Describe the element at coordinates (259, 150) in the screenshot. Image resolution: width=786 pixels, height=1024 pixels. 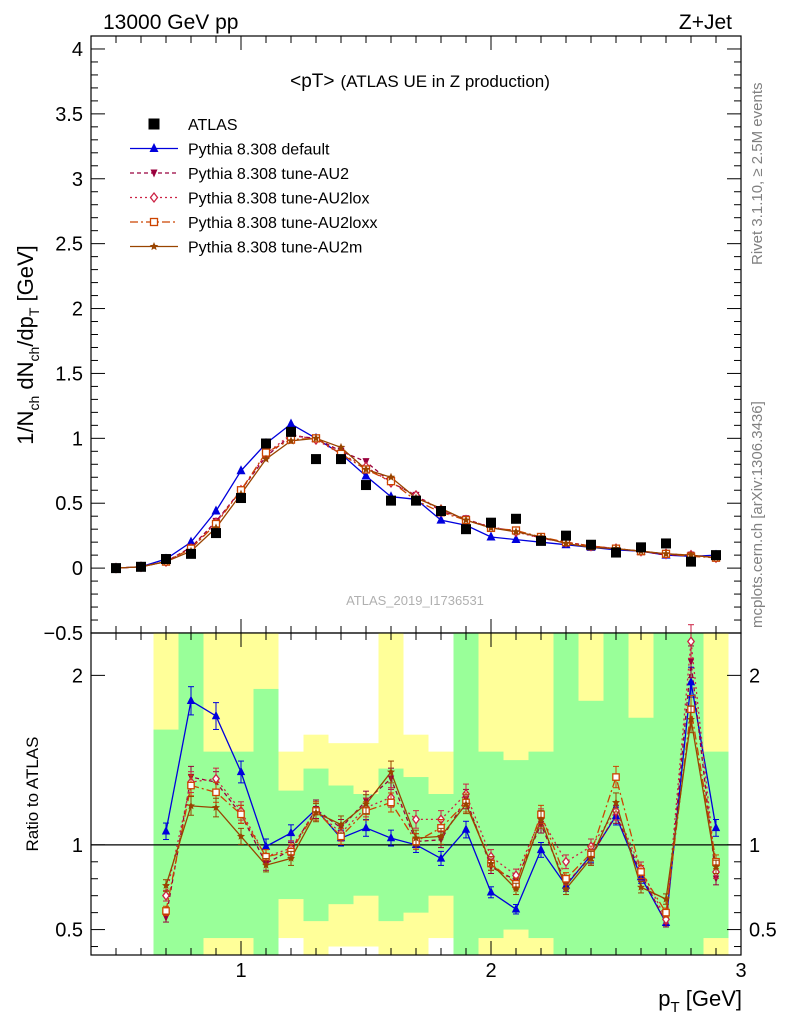
I see `legend-entry: Pythia 8.308 default` at that location.